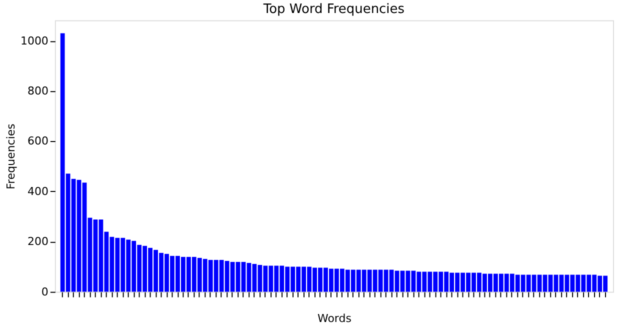  I want to click on y-axis-title: Frequencies, so click(11, 156).